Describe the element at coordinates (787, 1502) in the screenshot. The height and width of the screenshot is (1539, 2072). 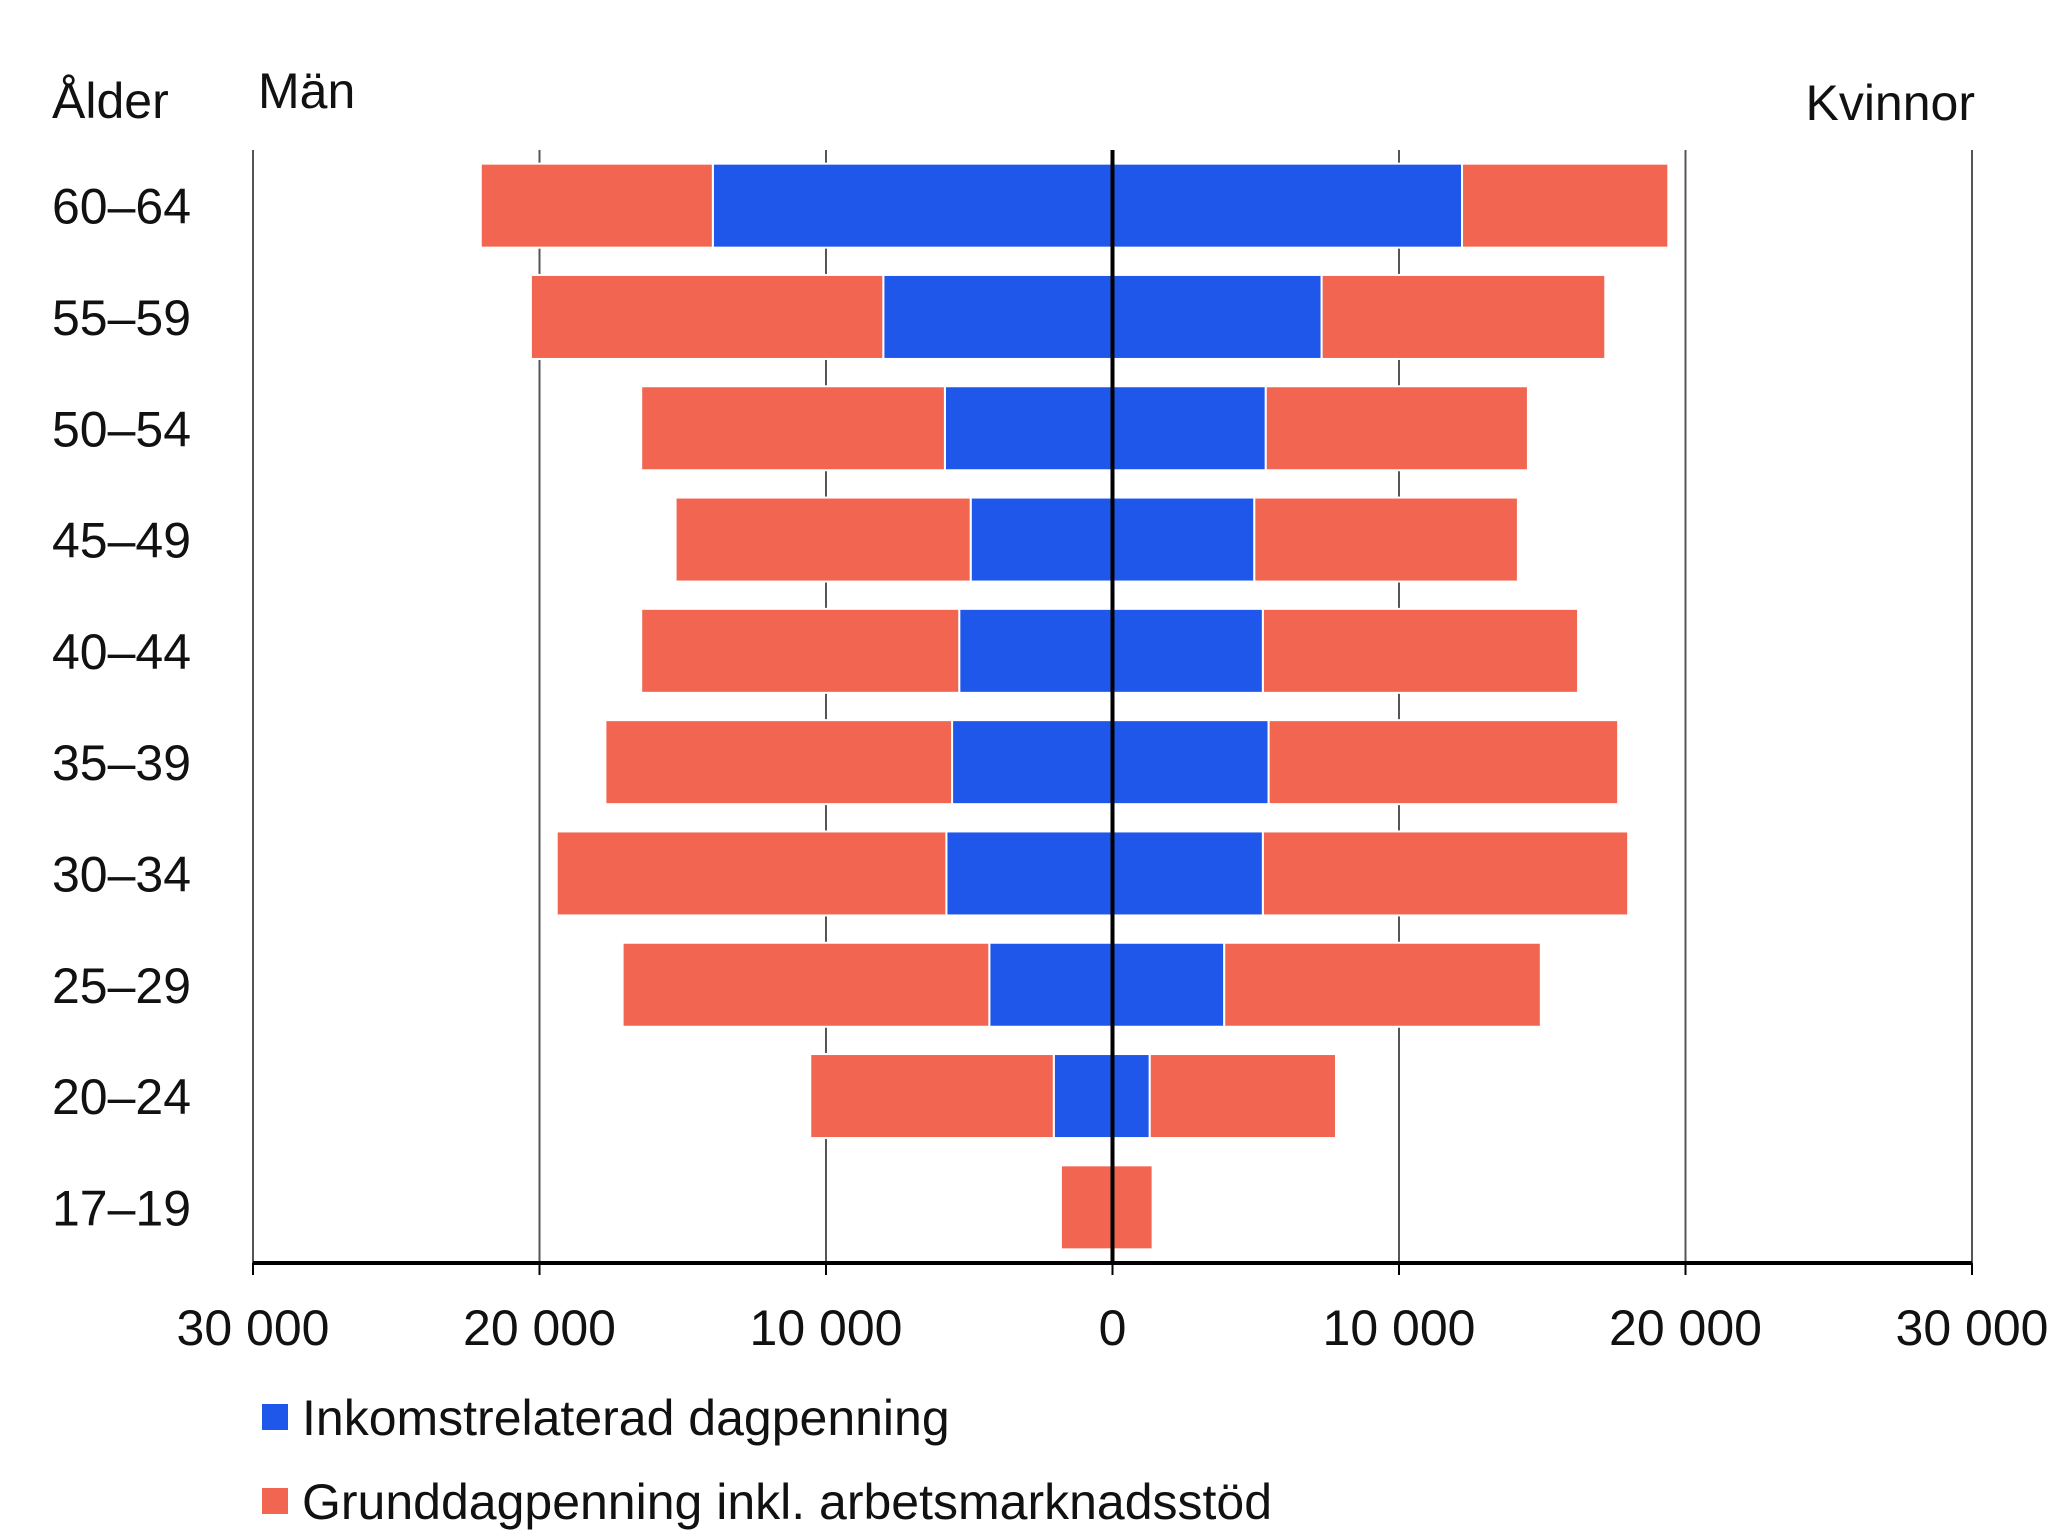
I see `legend-label-basic: Grunddagpenning inkl. arbetsmarknadsstöd` at that location.